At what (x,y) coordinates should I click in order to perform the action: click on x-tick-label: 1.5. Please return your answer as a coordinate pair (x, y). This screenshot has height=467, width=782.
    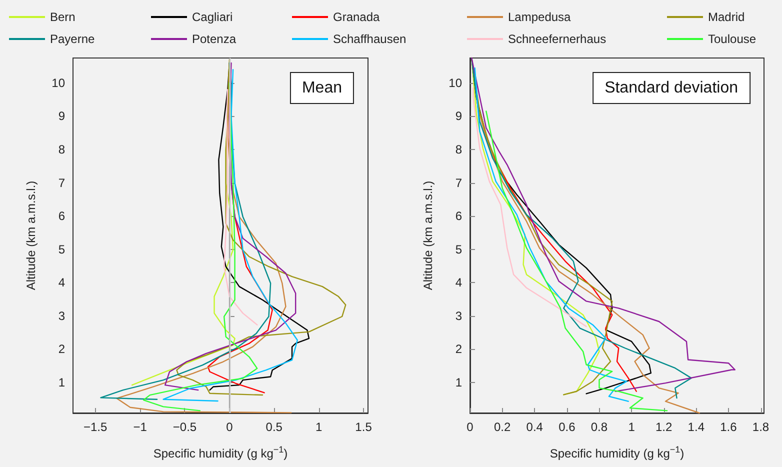
    Looking at the image, I should click on (363, 427).